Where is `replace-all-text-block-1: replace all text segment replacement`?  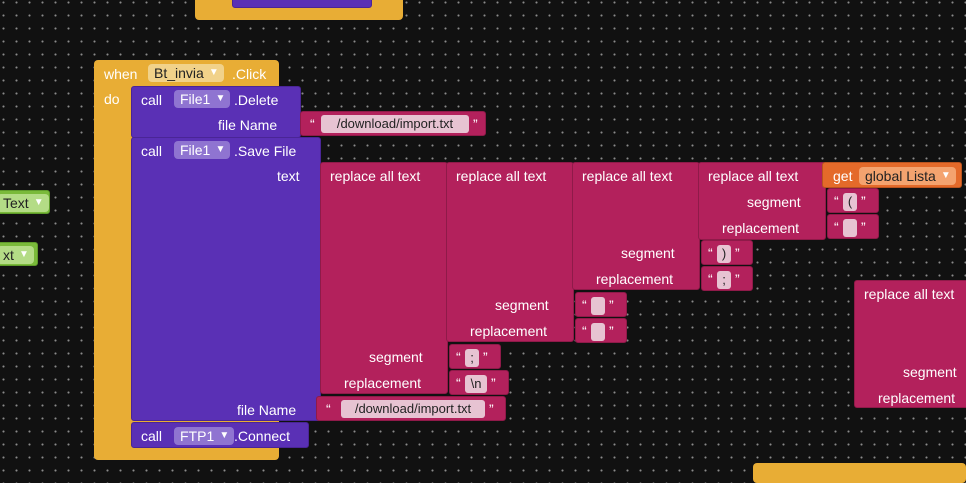
replace-all-text-block-1: replace all text segment replacement is located at coordinates (384, 278).